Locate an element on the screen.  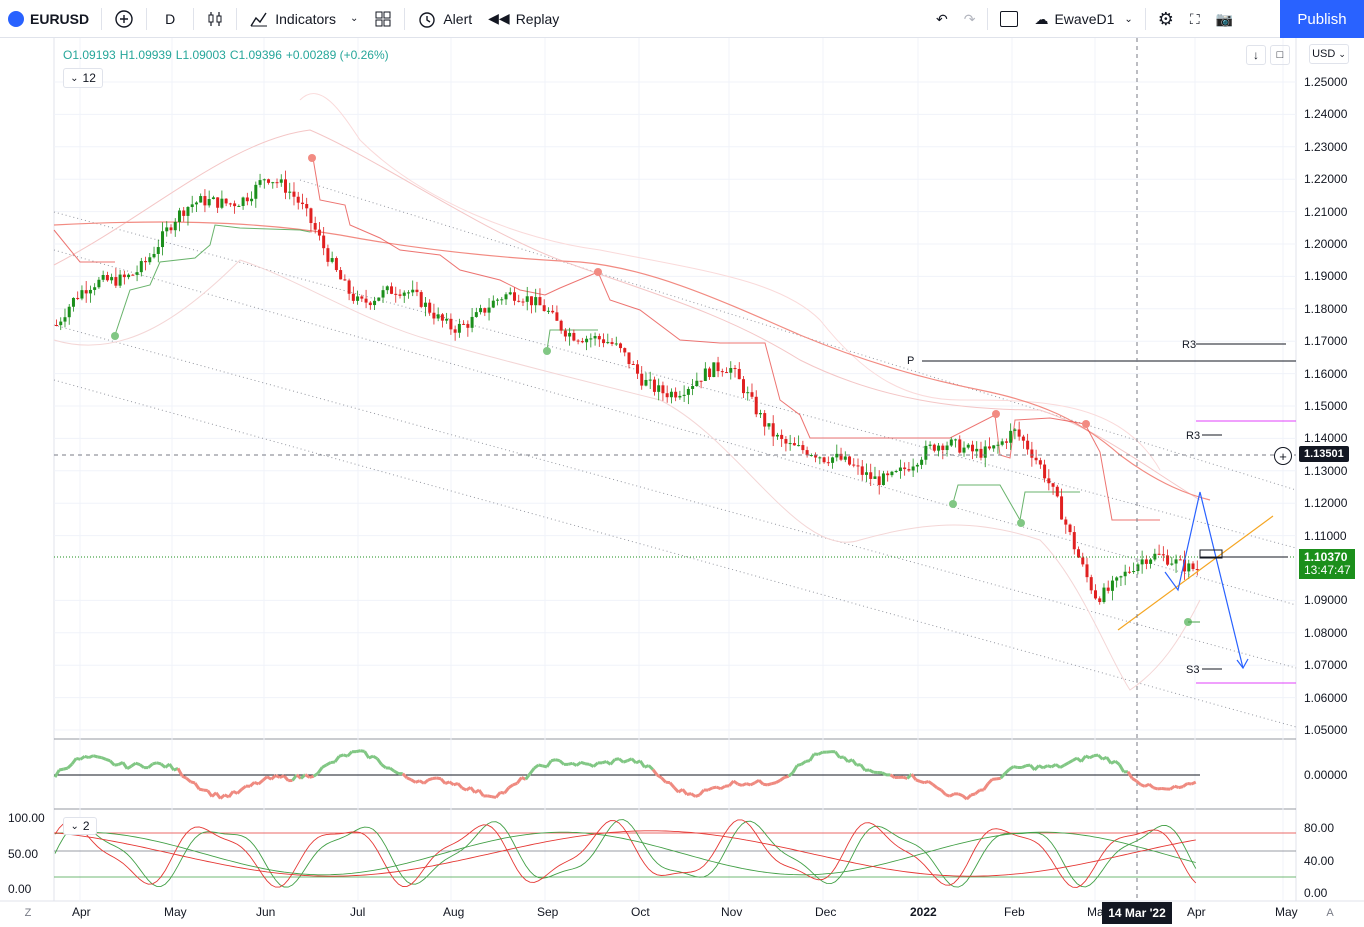
price-tick: 1.16000 is located at coordinates (1326, 373).